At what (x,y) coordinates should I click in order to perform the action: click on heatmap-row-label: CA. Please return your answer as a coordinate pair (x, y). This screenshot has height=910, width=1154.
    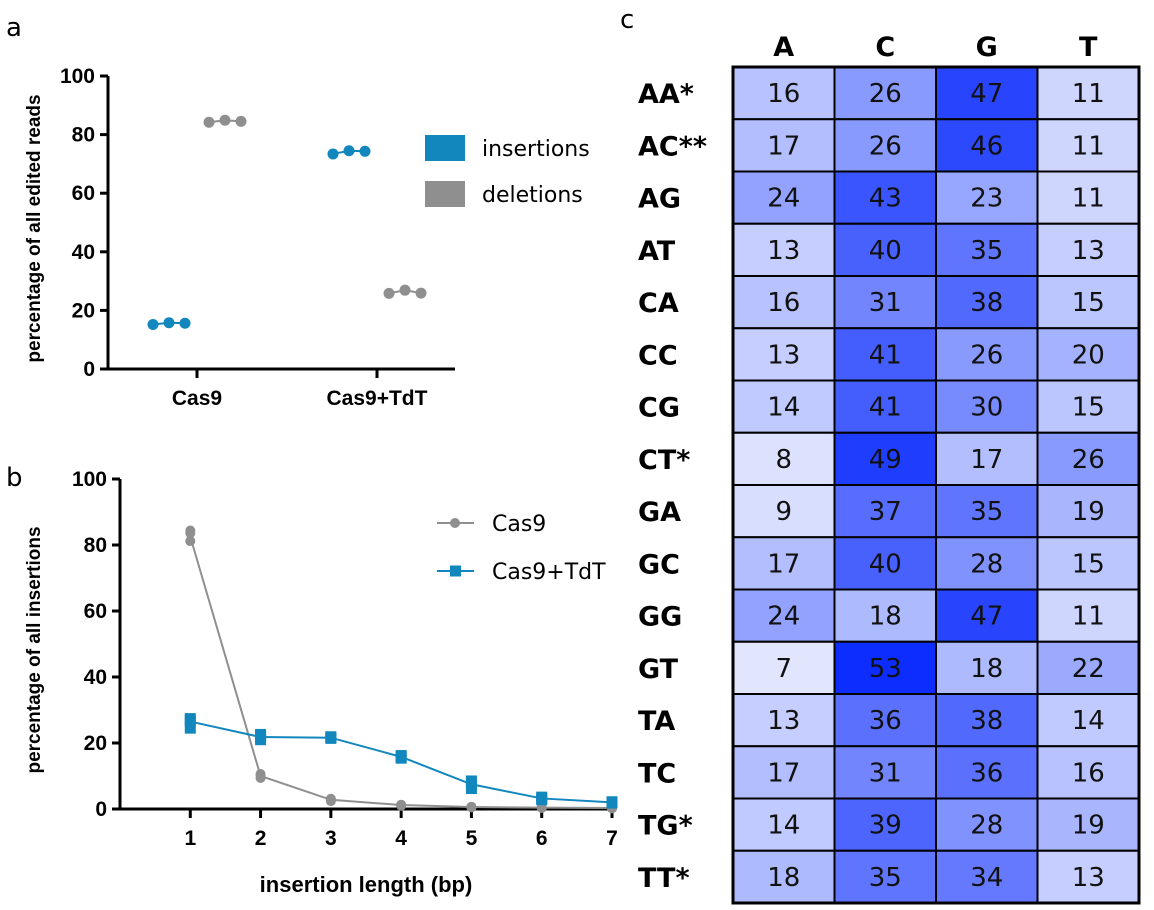
    Looking at the image, I should click on (658, 303).